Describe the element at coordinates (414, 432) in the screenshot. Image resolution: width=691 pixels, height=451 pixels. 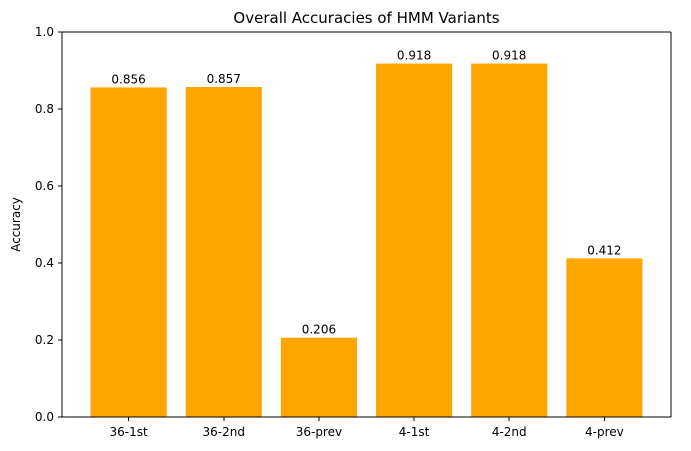
I see `x-tick-label: 4-1st` at that location.